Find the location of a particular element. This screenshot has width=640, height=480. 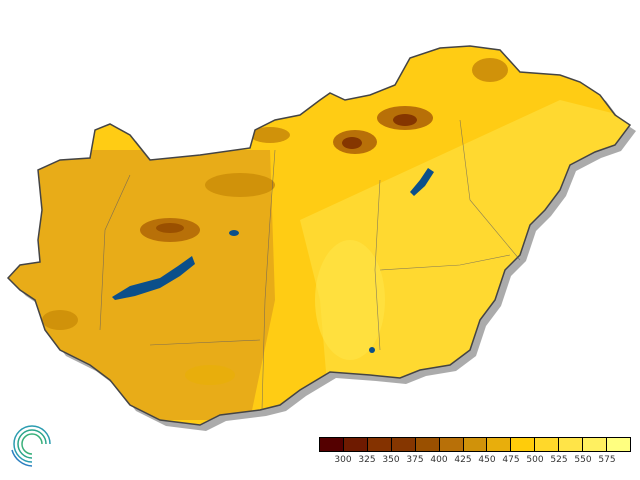

lake-balaton is located at coordinates (153, 278).